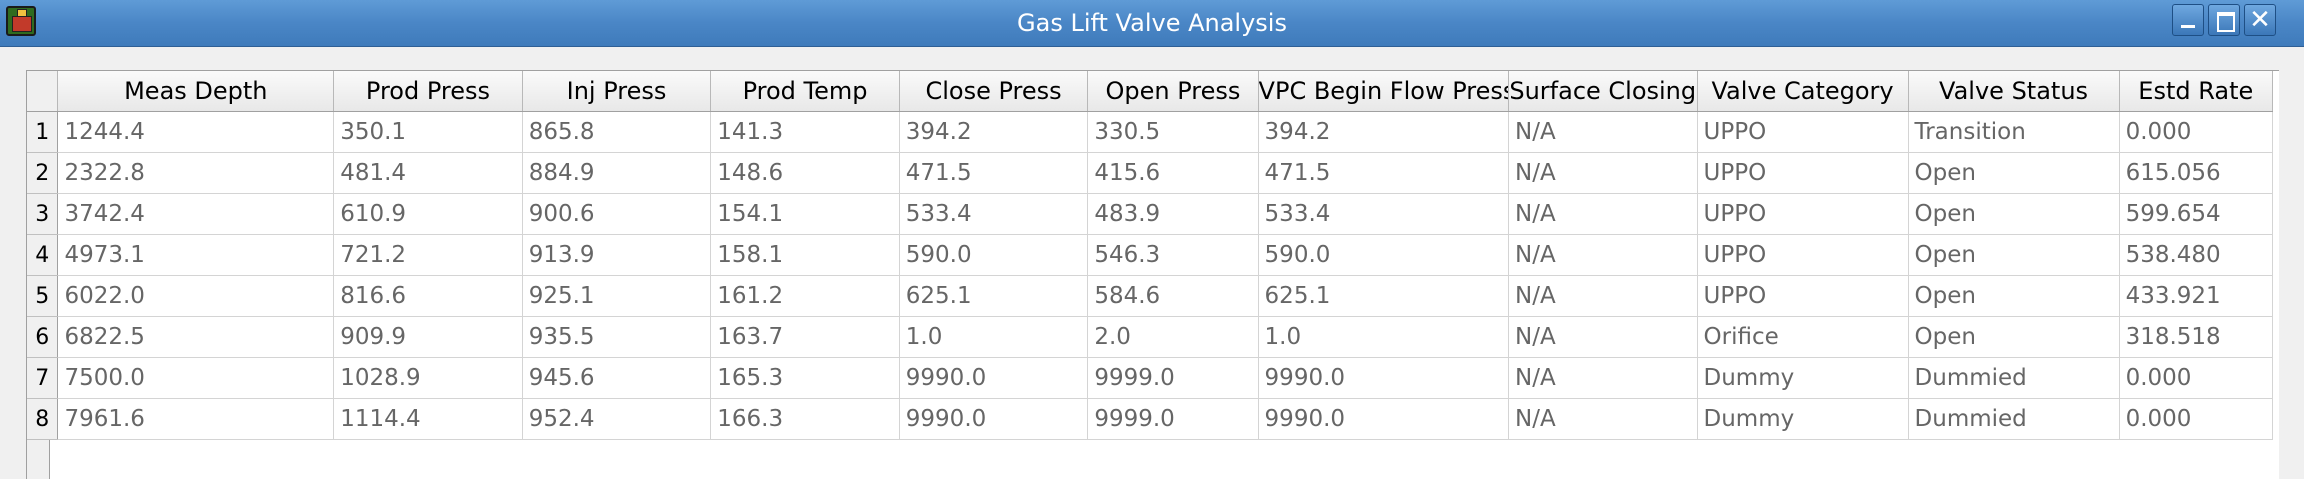 The width and height of the screenshot is (2304, 479). Describe the element at coordinates (196, 419) in the screenshot. I see `table-cell: 7961.6` at that location.